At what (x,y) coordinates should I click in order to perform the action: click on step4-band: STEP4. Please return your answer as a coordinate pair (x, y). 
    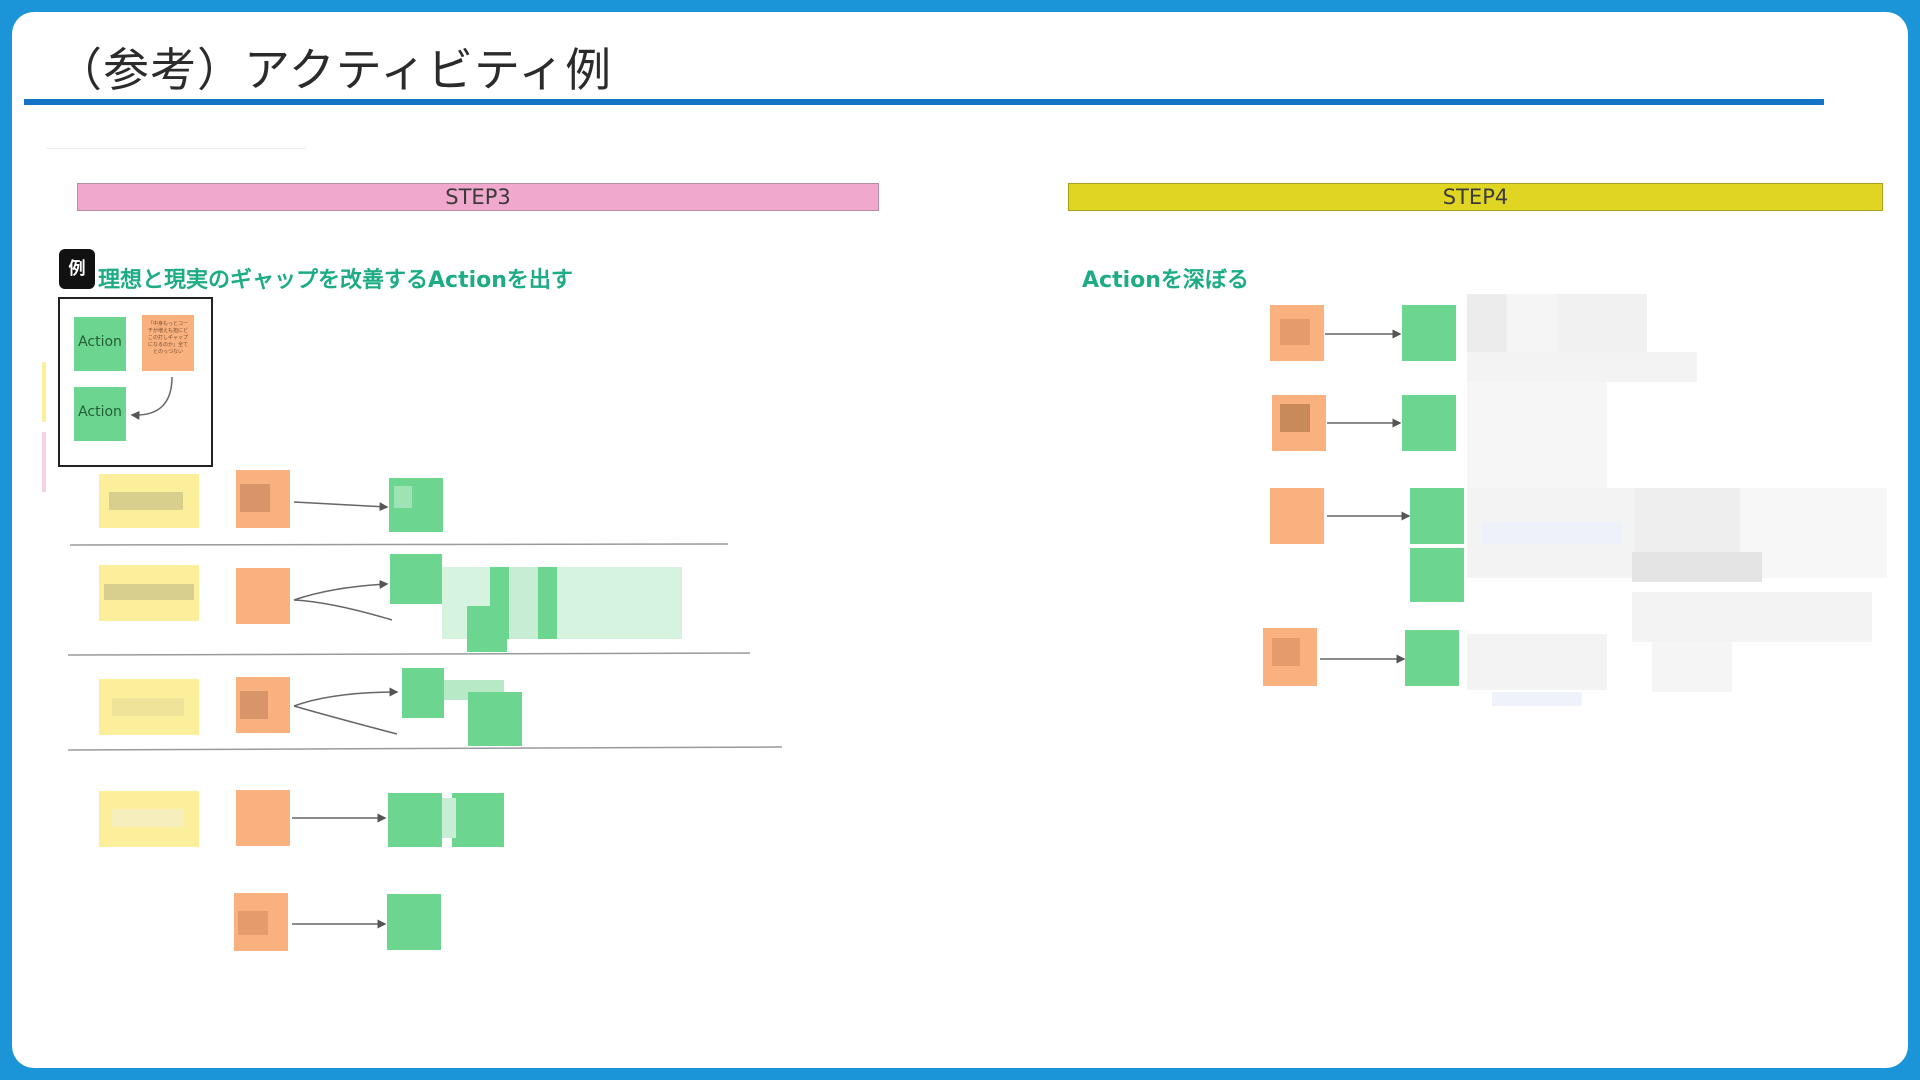
    Looking at the image, I should click on (1475, 197).